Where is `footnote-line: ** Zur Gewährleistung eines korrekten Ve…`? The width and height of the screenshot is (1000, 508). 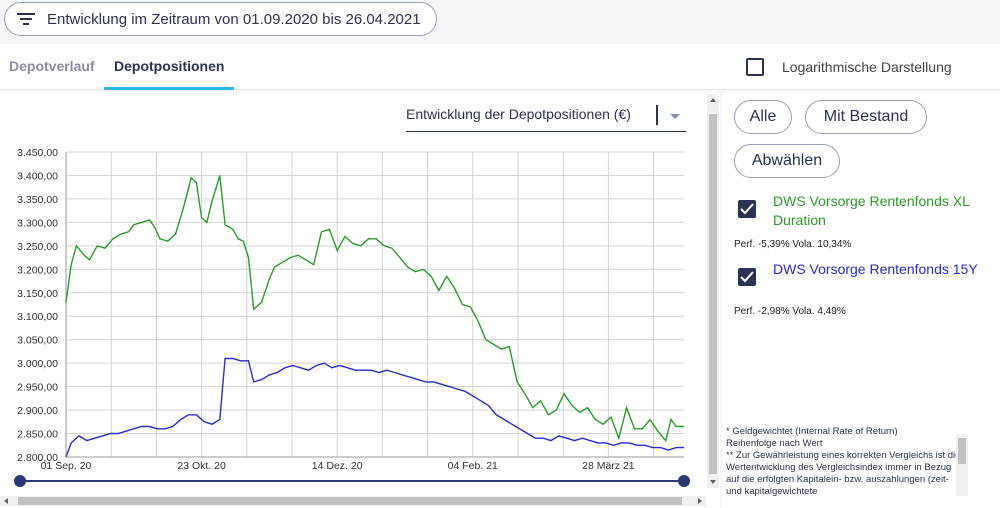 footnote-line: ** Zur Gewährleistung eines korrekten Ve… is located at coordinates (843, 473).